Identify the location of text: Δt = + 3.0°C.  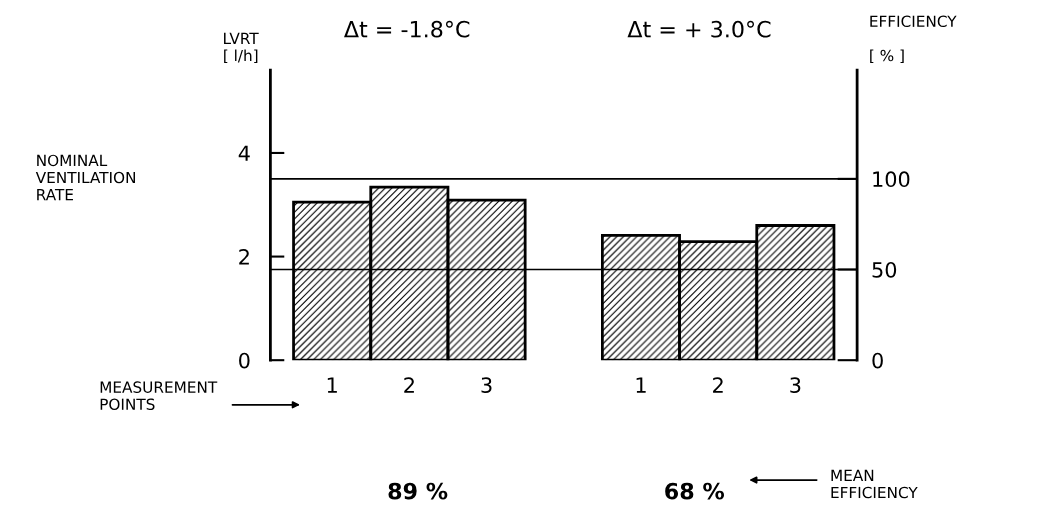
(699, 29).